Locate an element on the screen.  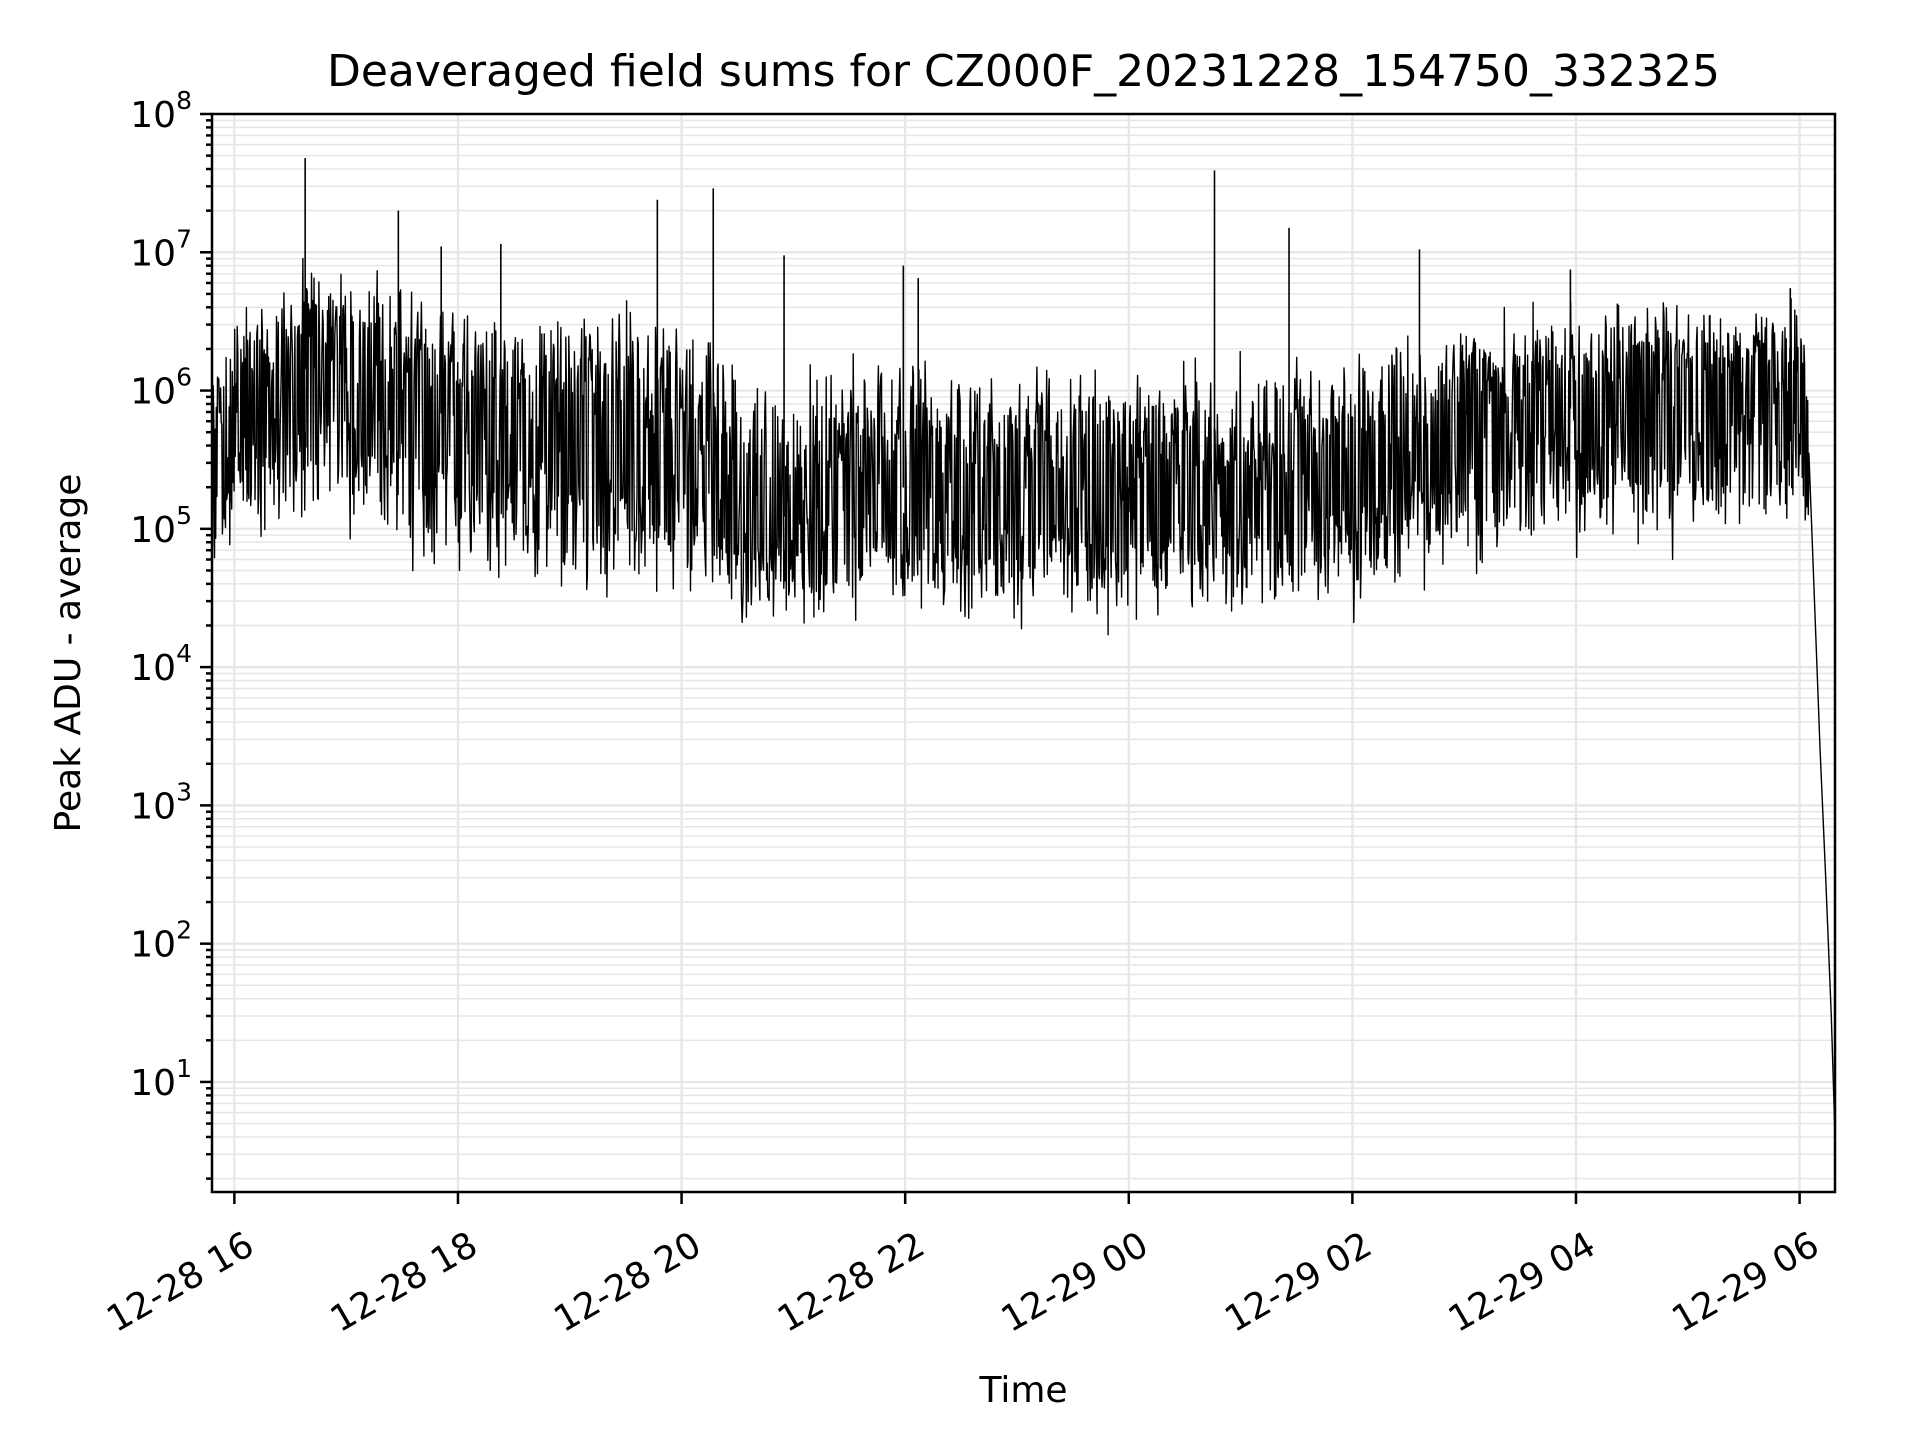
y-tick-label: 10¹ is located at coordinates (161, 1079).